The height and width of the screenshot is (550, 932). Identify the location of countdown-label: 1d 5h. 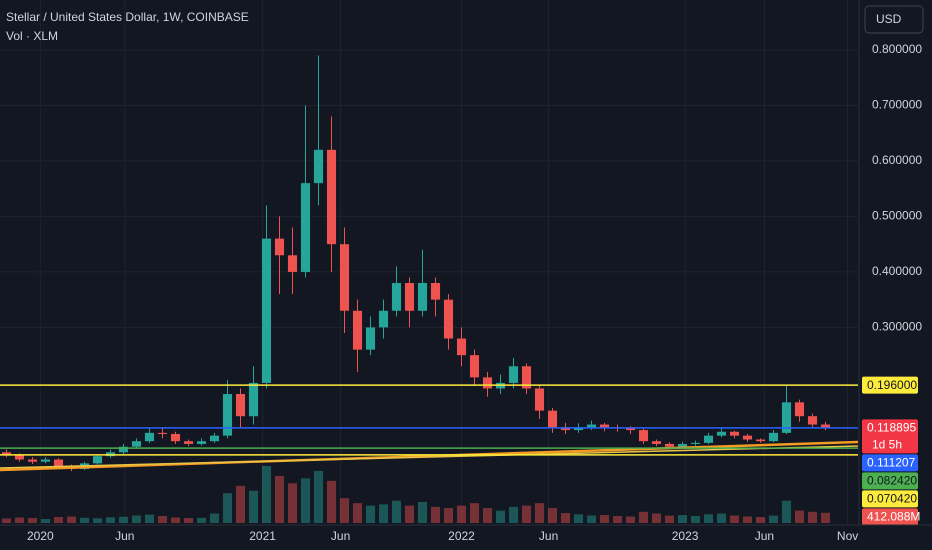
(887, 445).